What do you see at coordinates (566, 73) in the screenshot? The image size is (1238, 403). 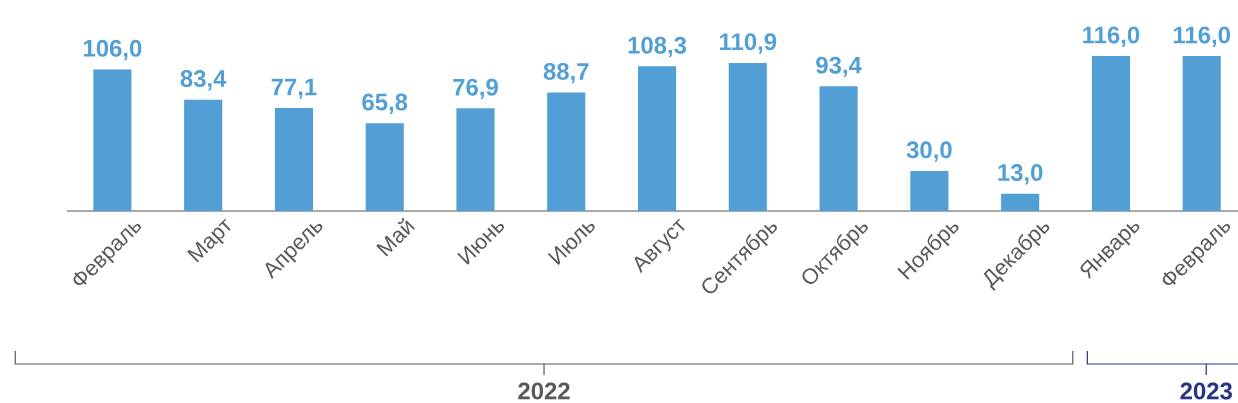 I see `data-label: 88,7` at bounding box center [566, 73].